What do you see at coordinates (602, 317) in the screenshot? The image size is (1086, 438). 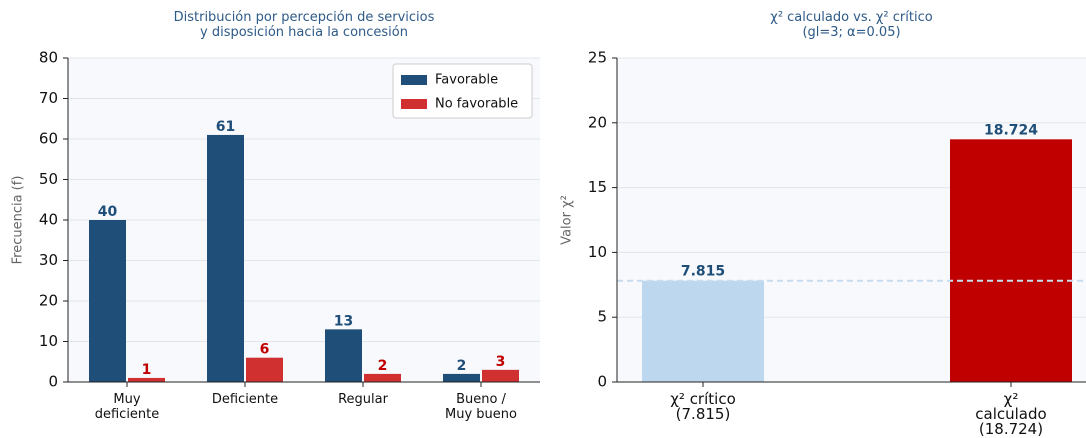 I see `y-tick-label: 5` at bounding box center [602, 317].